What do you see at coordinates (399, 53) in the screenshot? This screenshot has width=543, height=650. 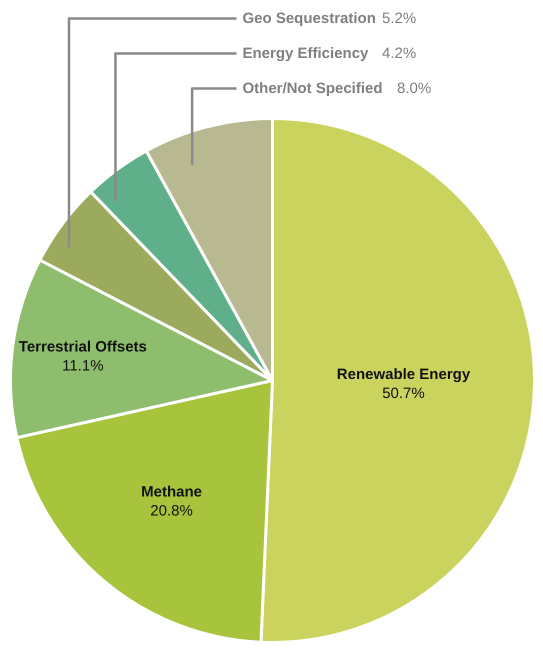 I see `data-label: 4.2%` at bounding box center [399, 53].